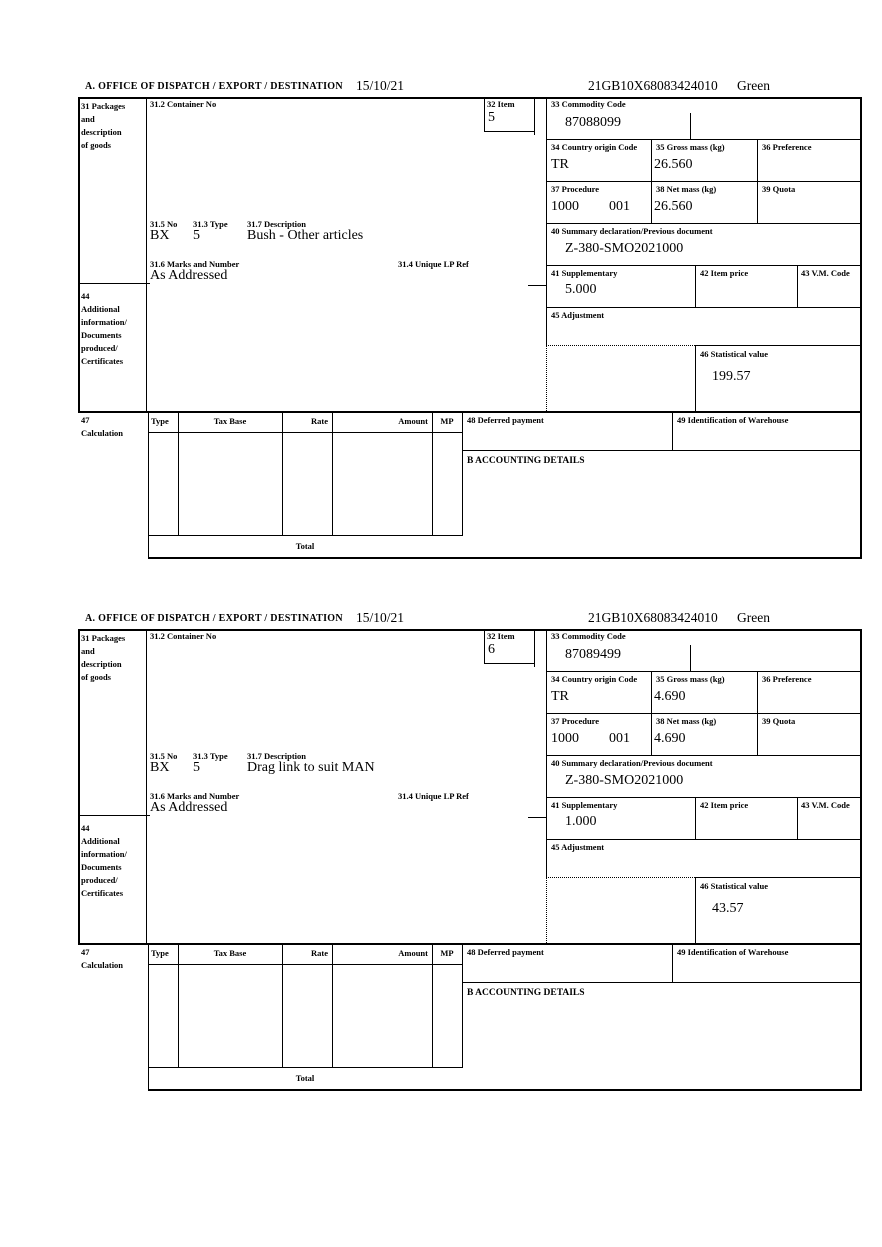  I want to click on box42-item-price-label: 42 Item price, so click(724, 273).